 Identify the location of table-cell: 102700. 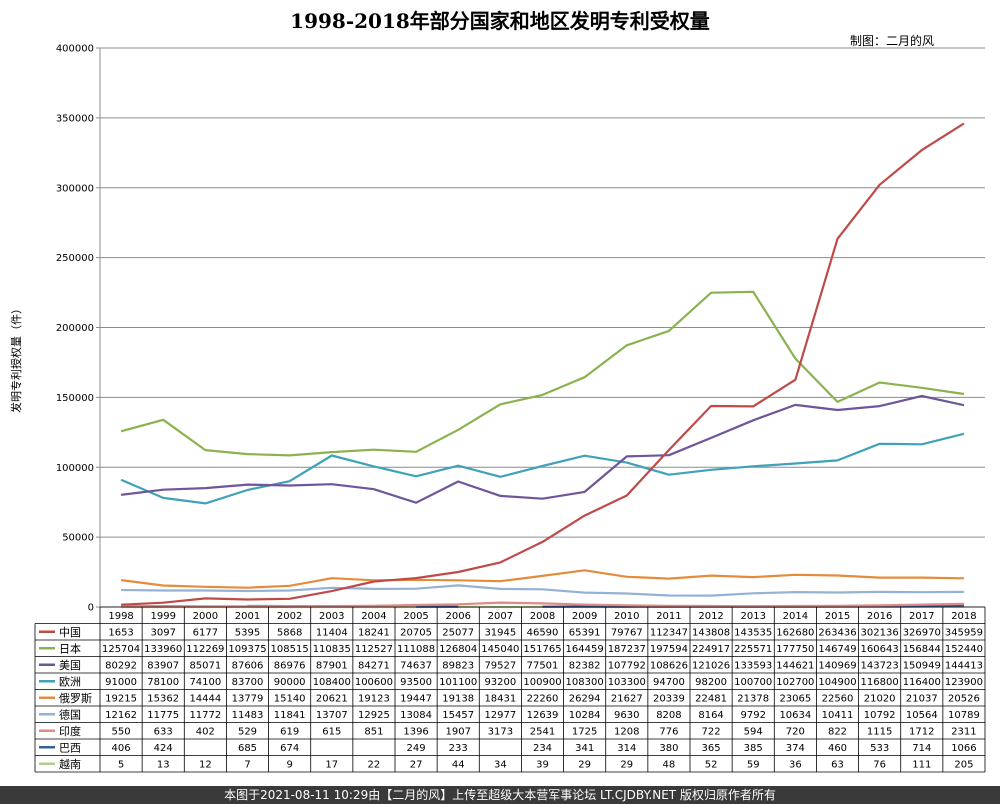
(795, 682).